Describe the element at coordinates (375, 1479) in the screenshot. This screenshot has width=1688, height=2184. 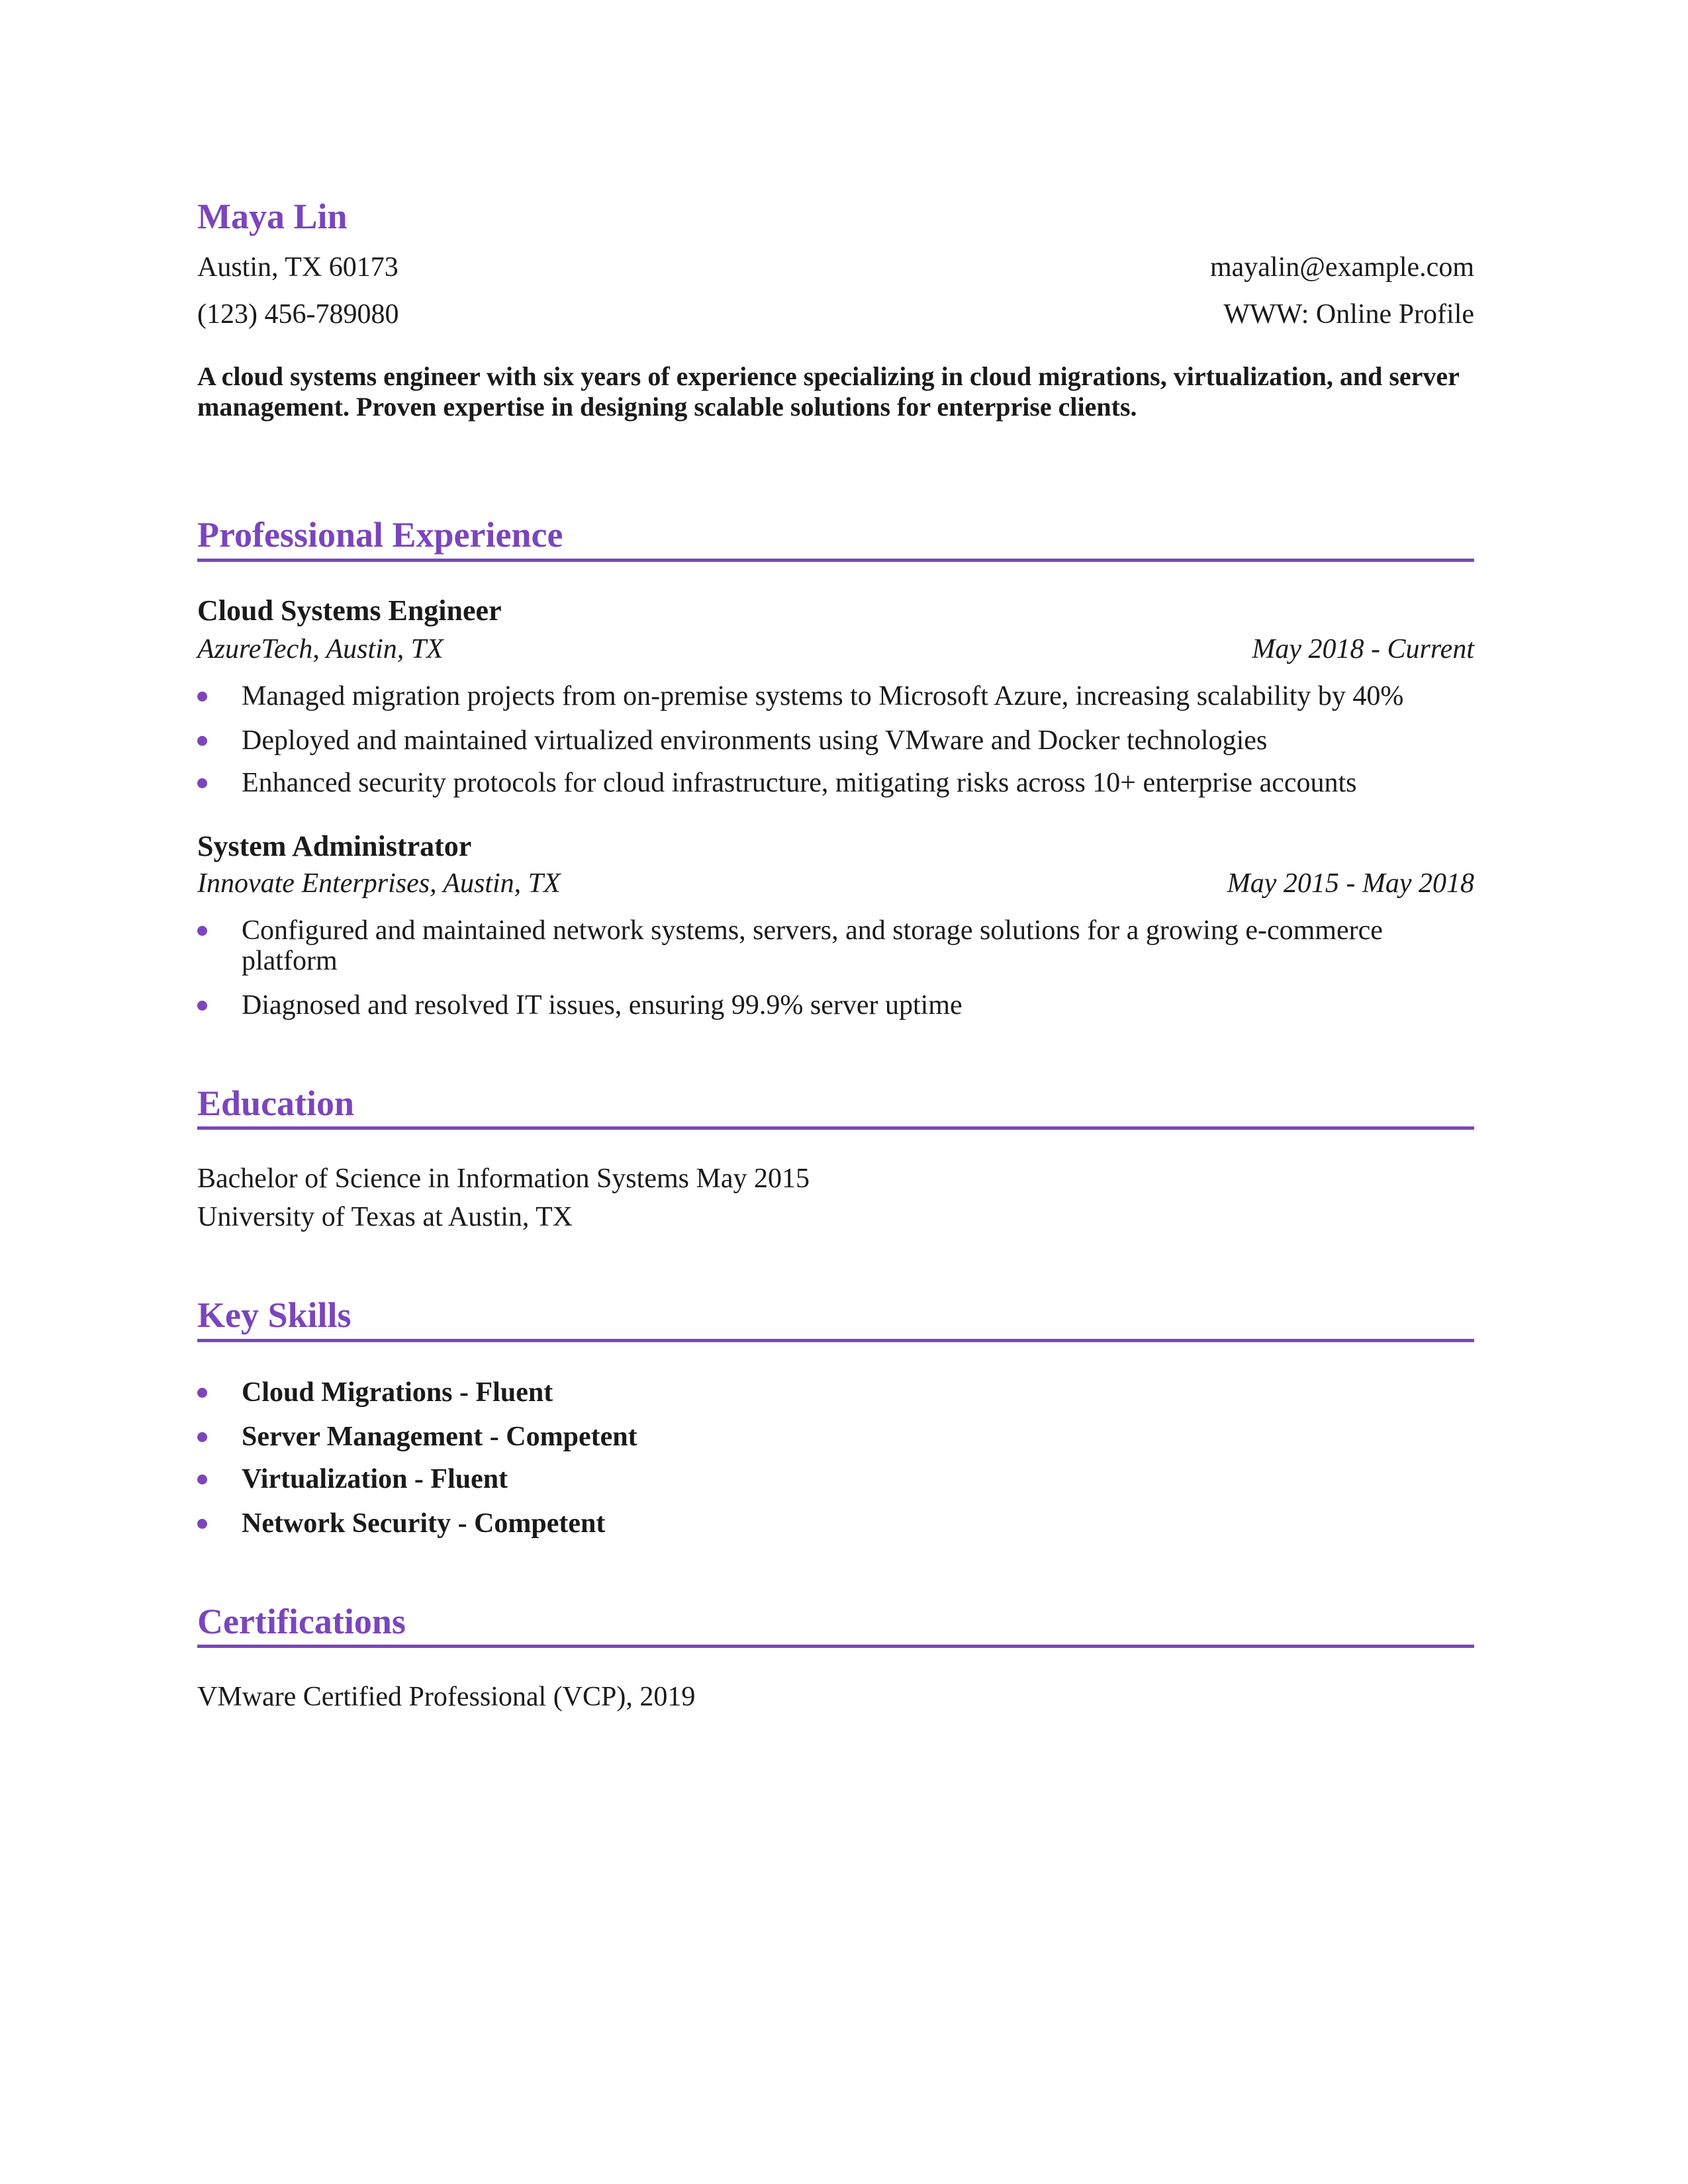
I see `skill: Virtualization - Fluent` at that location.